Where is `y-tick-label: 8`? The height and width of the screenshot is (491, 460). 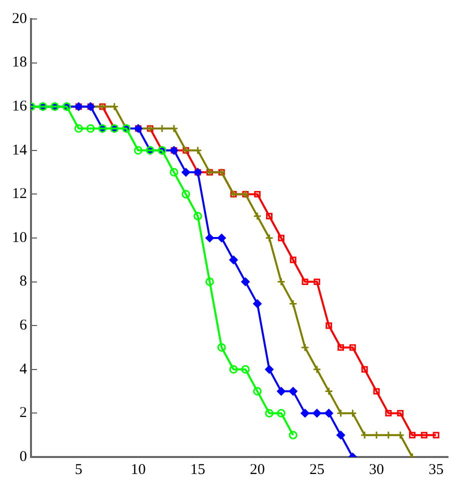
y-tick-label: 8 is located at coordinates (23, 282).